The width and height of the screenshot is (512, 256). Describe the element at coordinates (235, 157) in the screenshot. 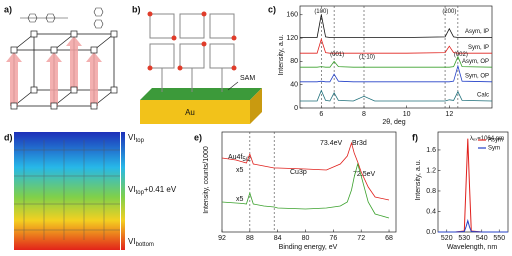

I see `symbol: Au4f` at that location.